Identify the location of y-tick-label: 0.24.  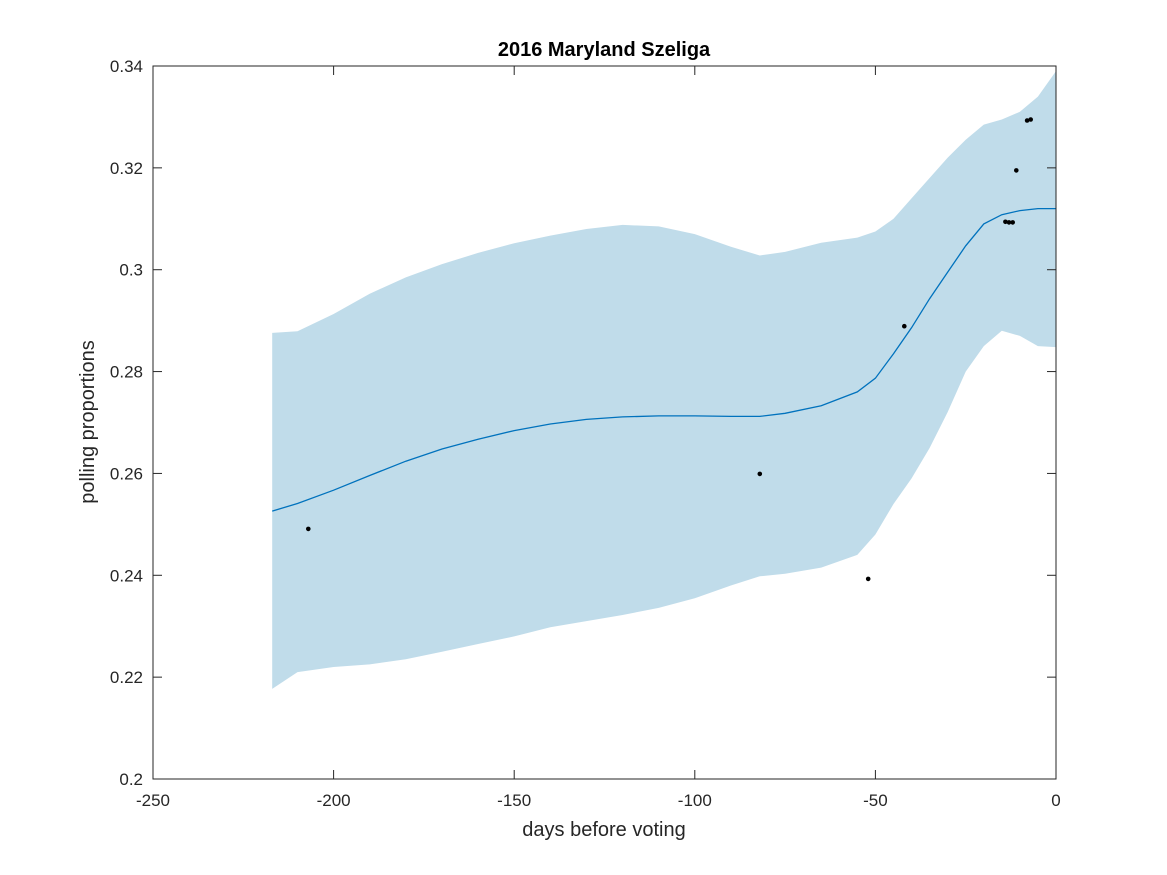
(126, 575).